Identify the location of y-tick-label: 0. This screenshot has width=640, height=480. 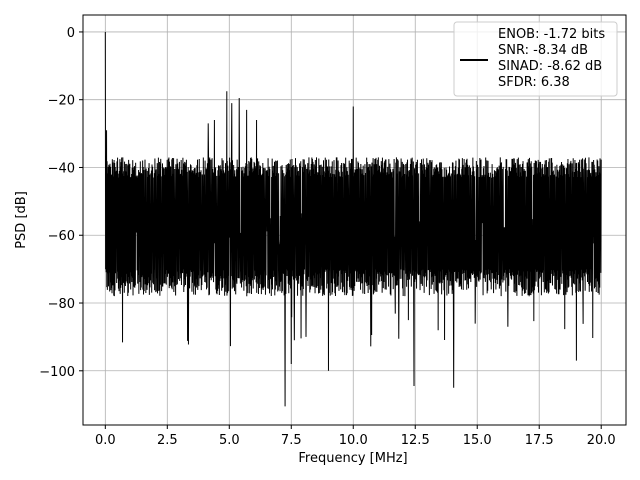
(71, 33).